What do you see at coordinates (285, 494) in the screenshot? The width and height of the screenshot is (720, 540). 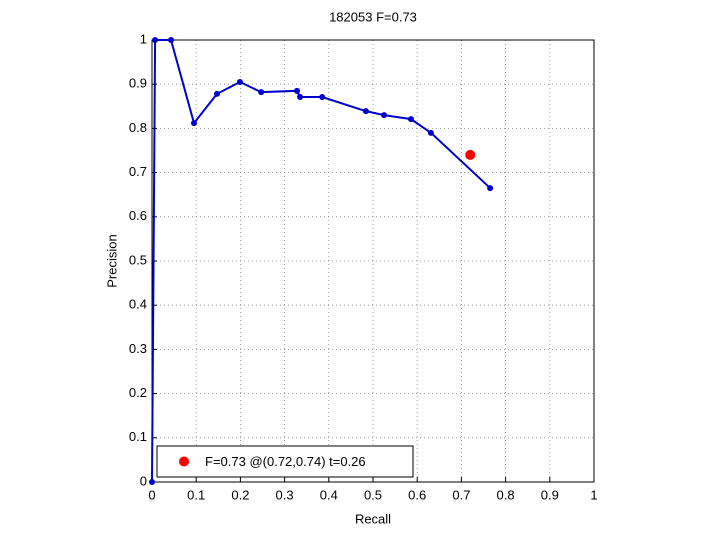 I see `x-tick-label: 0.3` at bounding box center [285, 494].